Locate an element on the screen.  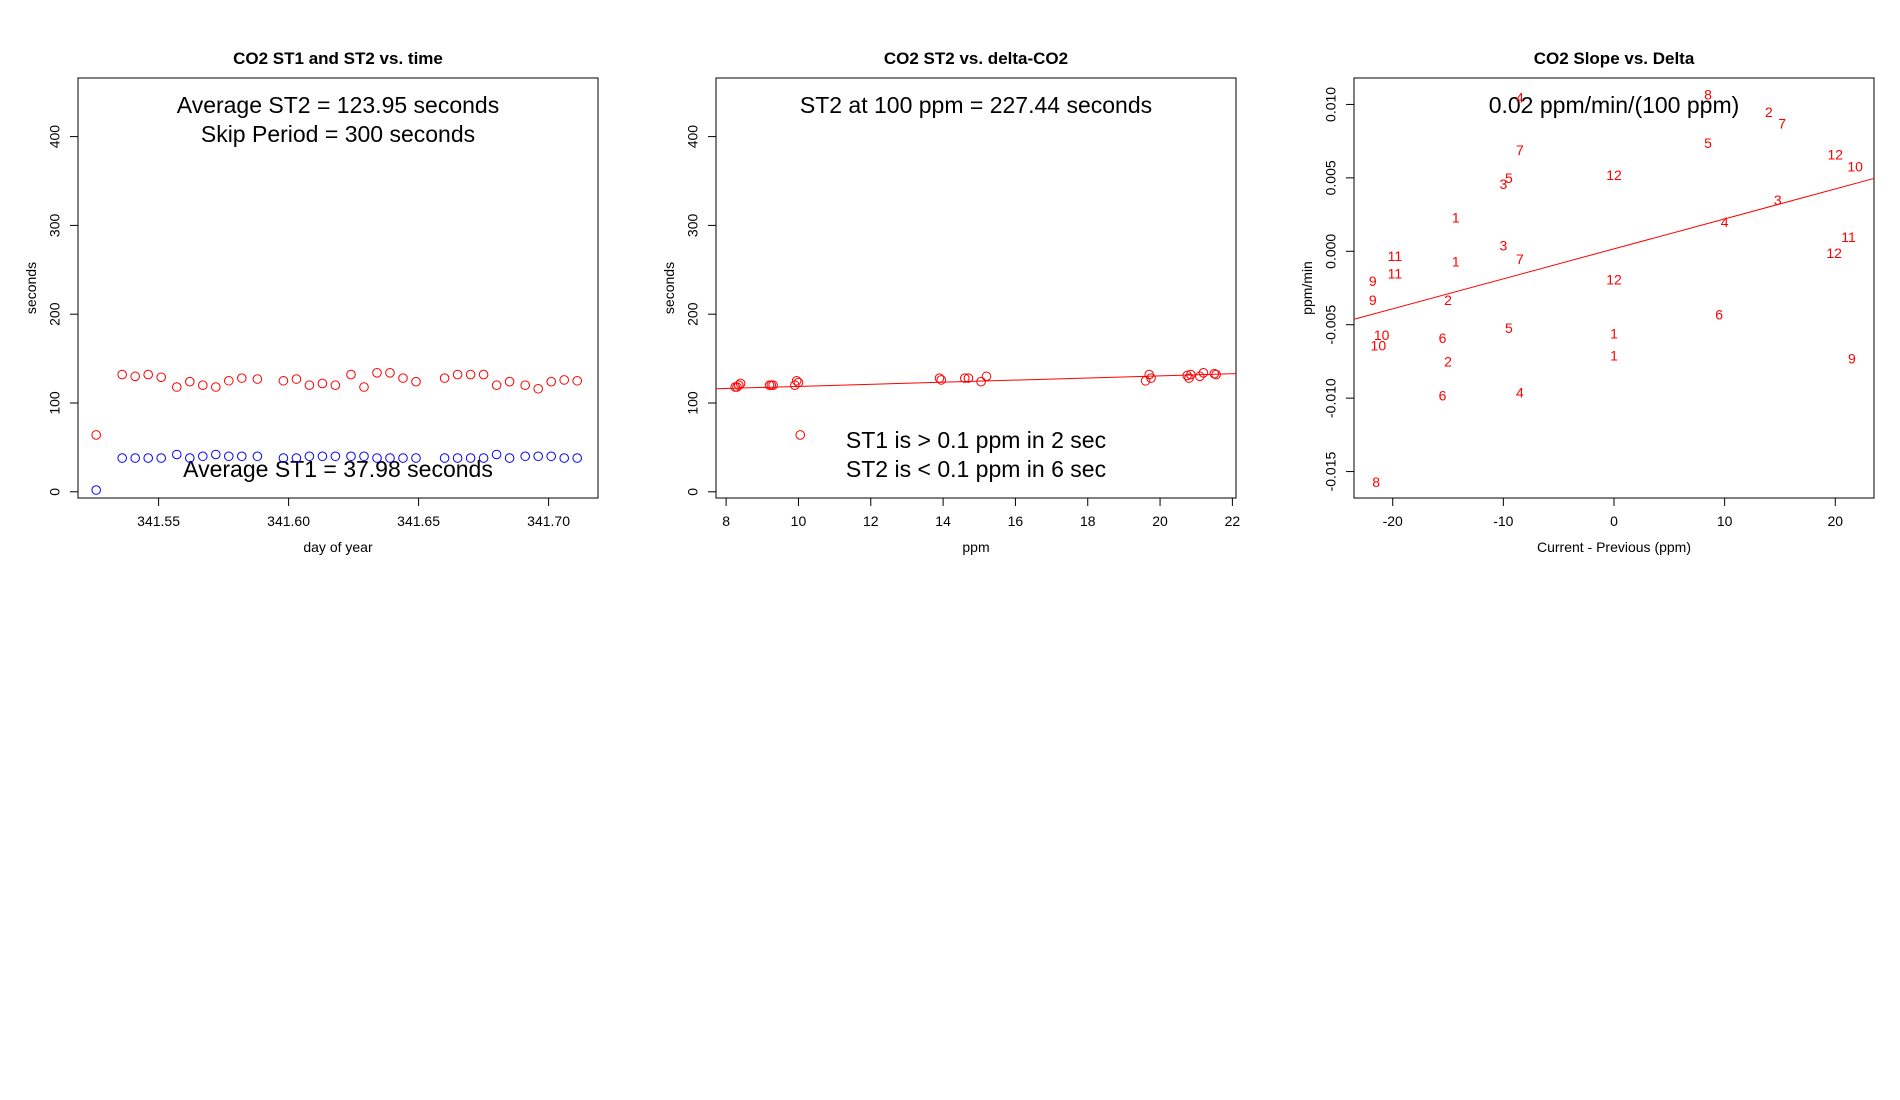
y-tick-label: 200 is located at coordinates (693, 314).